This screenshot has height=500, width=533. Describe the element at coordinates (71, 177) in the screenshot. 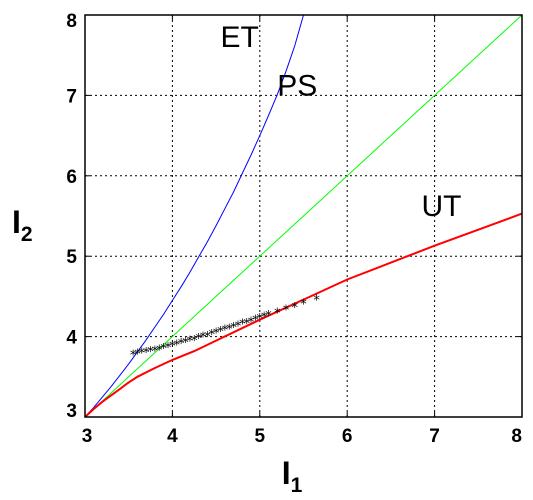

I see `y-tick-label: 6` at that location.